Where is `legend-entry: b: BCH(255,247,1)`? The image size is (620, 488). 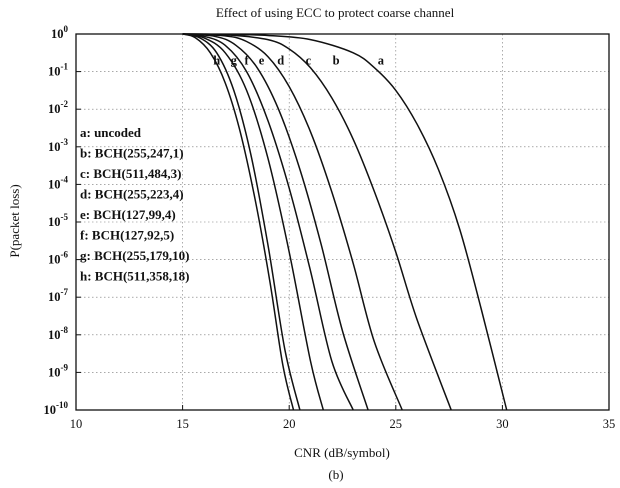 legend-entry: b: BCH(255,247,1) is located at coordinates (132, 153).